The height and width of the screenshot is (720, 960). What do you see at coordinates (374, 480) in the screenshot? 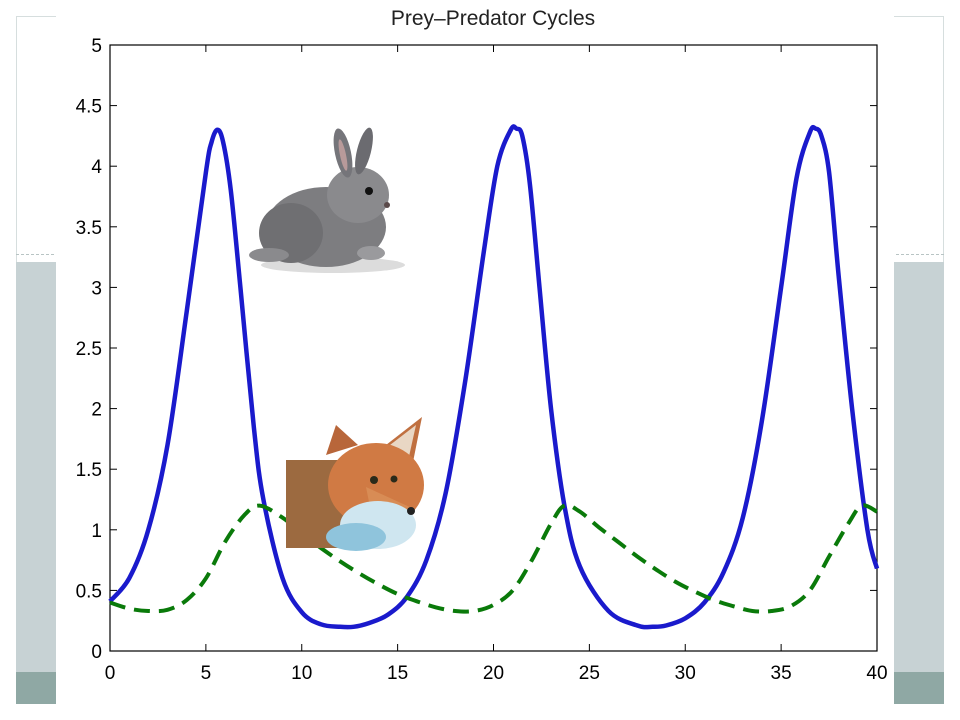
I see `fox-eye-left` at bounding box center [374, 480].